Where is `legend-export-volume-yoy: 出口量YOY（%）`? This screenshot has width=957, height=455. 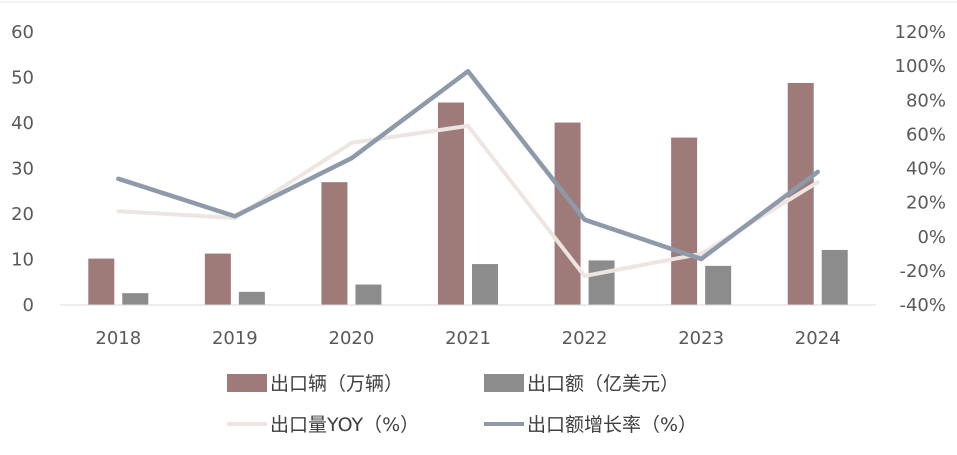
legend-export-volume-yoy: 出口量YOY（%） is located at coordinates (323, 425).